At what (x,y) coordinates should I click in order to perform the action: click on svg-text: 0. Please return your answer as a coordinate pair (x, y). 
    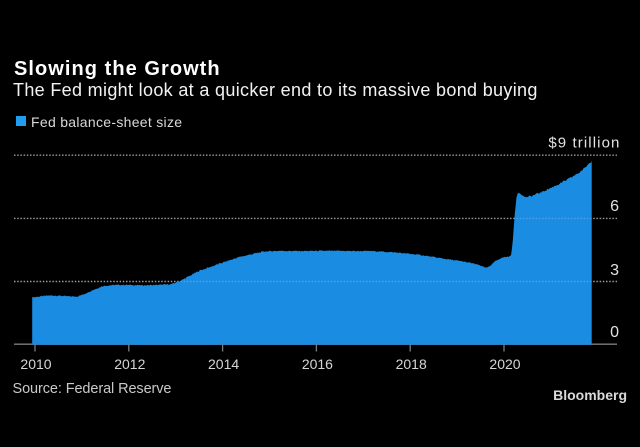
    Looking at the image, I should click on (614, 332).